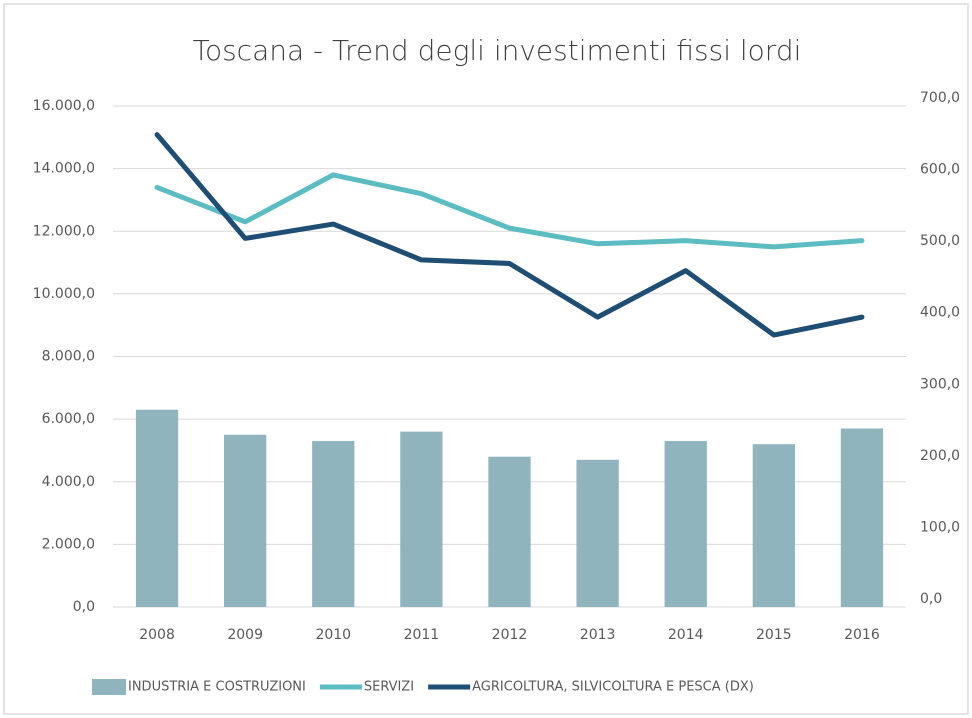 This screenshot has width=972, height=718. I want to click on y2-tick-label: 700,0, so click(940, 98).